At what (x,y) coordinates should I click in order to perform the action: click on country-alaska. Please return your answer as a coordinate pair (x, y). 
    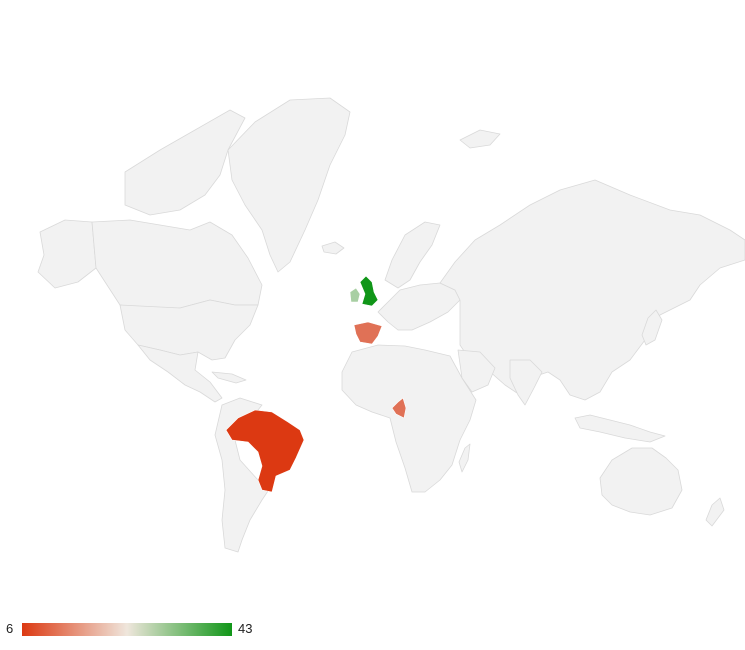
    Looking at the image, I should click on (67, 254).